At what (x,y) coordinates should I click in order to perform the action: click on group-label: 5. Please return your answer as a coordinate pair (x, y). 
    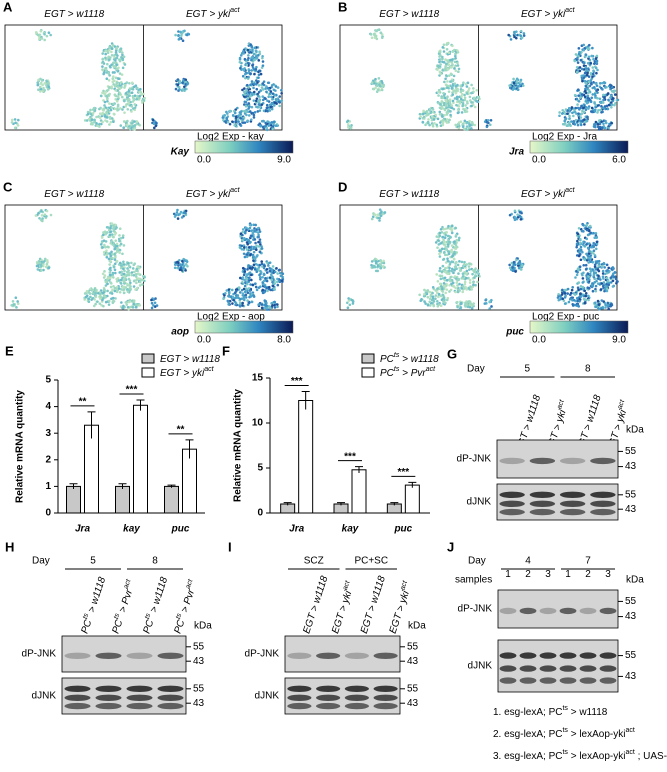
    Looking at the image, I should click on (93, 561).